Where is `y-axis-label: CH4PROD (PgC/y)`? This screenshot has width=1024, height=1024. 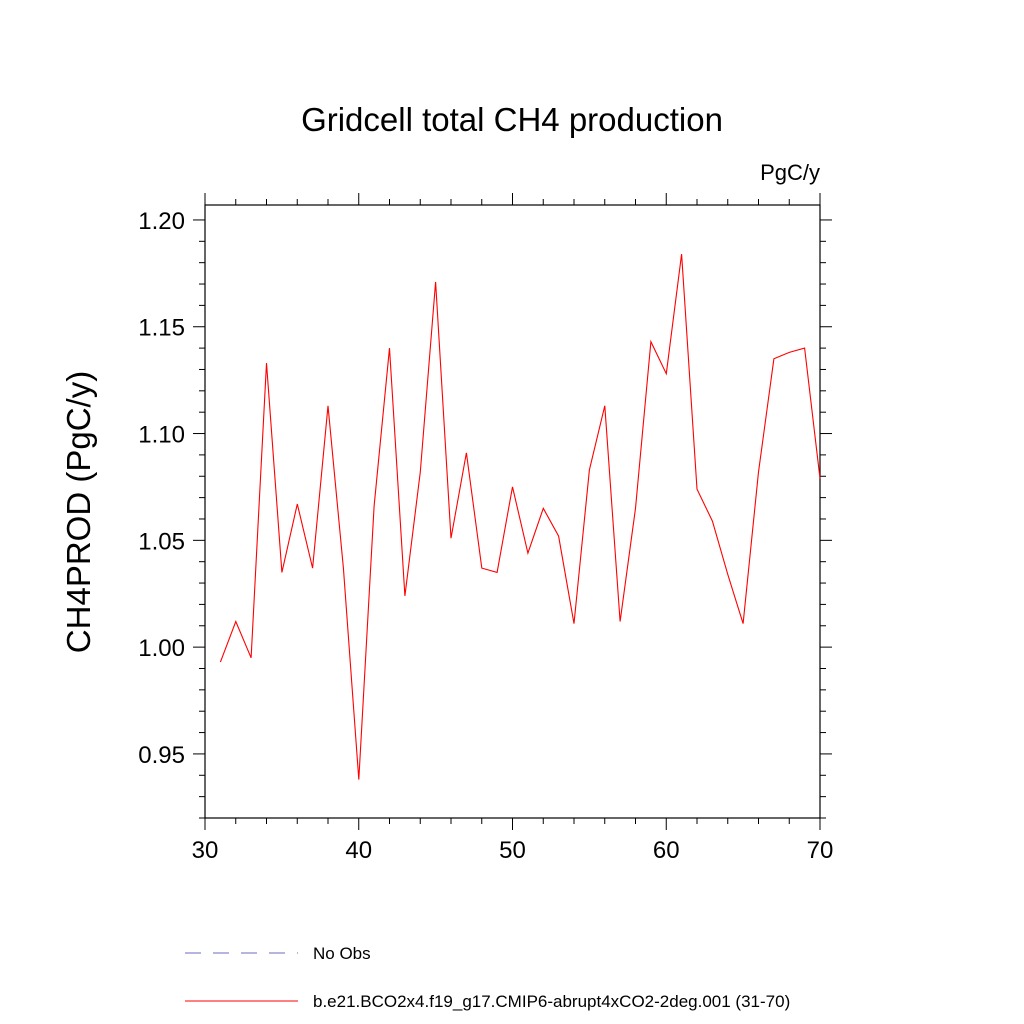 y-axis-label: CH4PROD (PgC/y) is located at coordinates (78, 512).